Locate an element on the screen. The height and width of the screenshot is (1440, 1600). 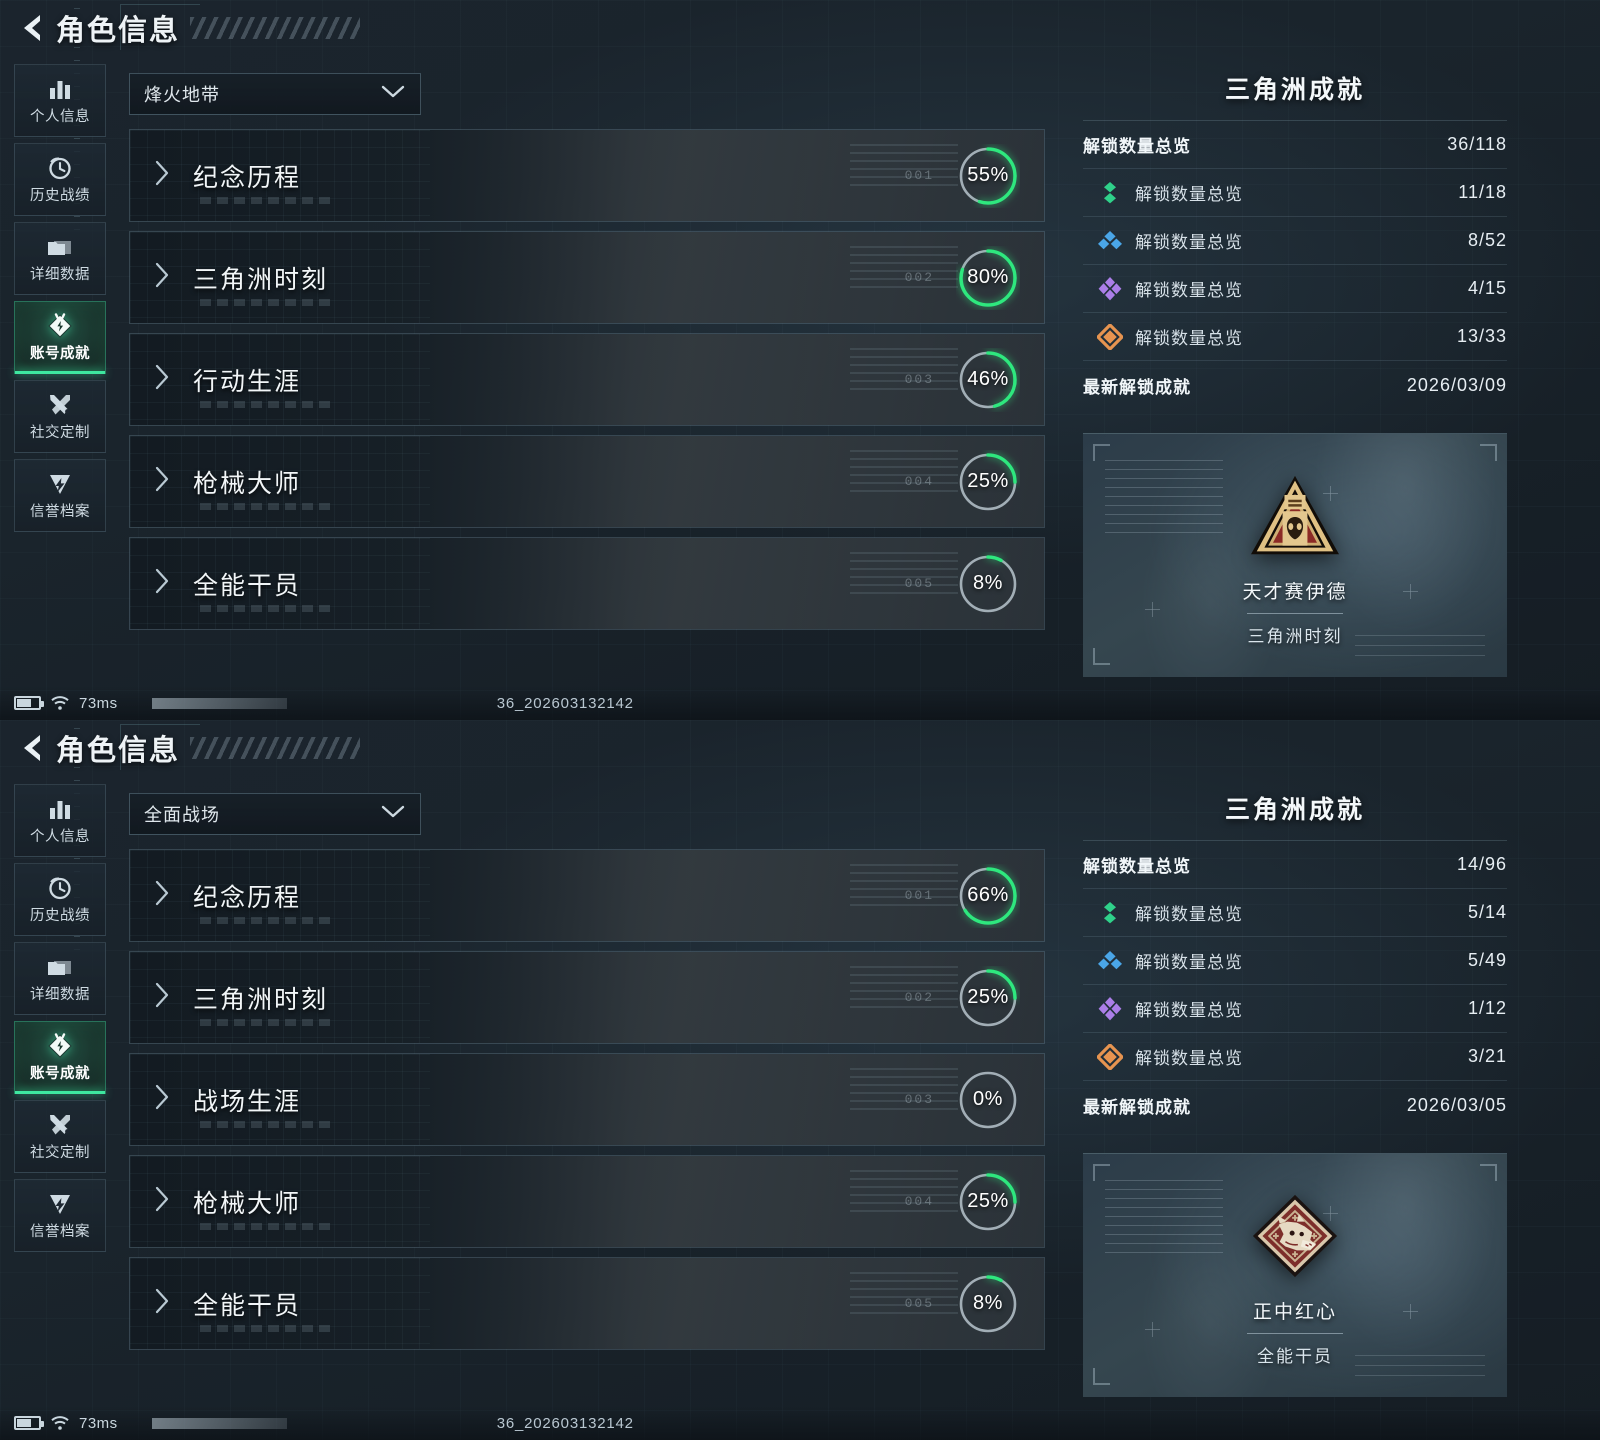
sidebar-item-label: 社交定制 is located at coordinates (60, 432).